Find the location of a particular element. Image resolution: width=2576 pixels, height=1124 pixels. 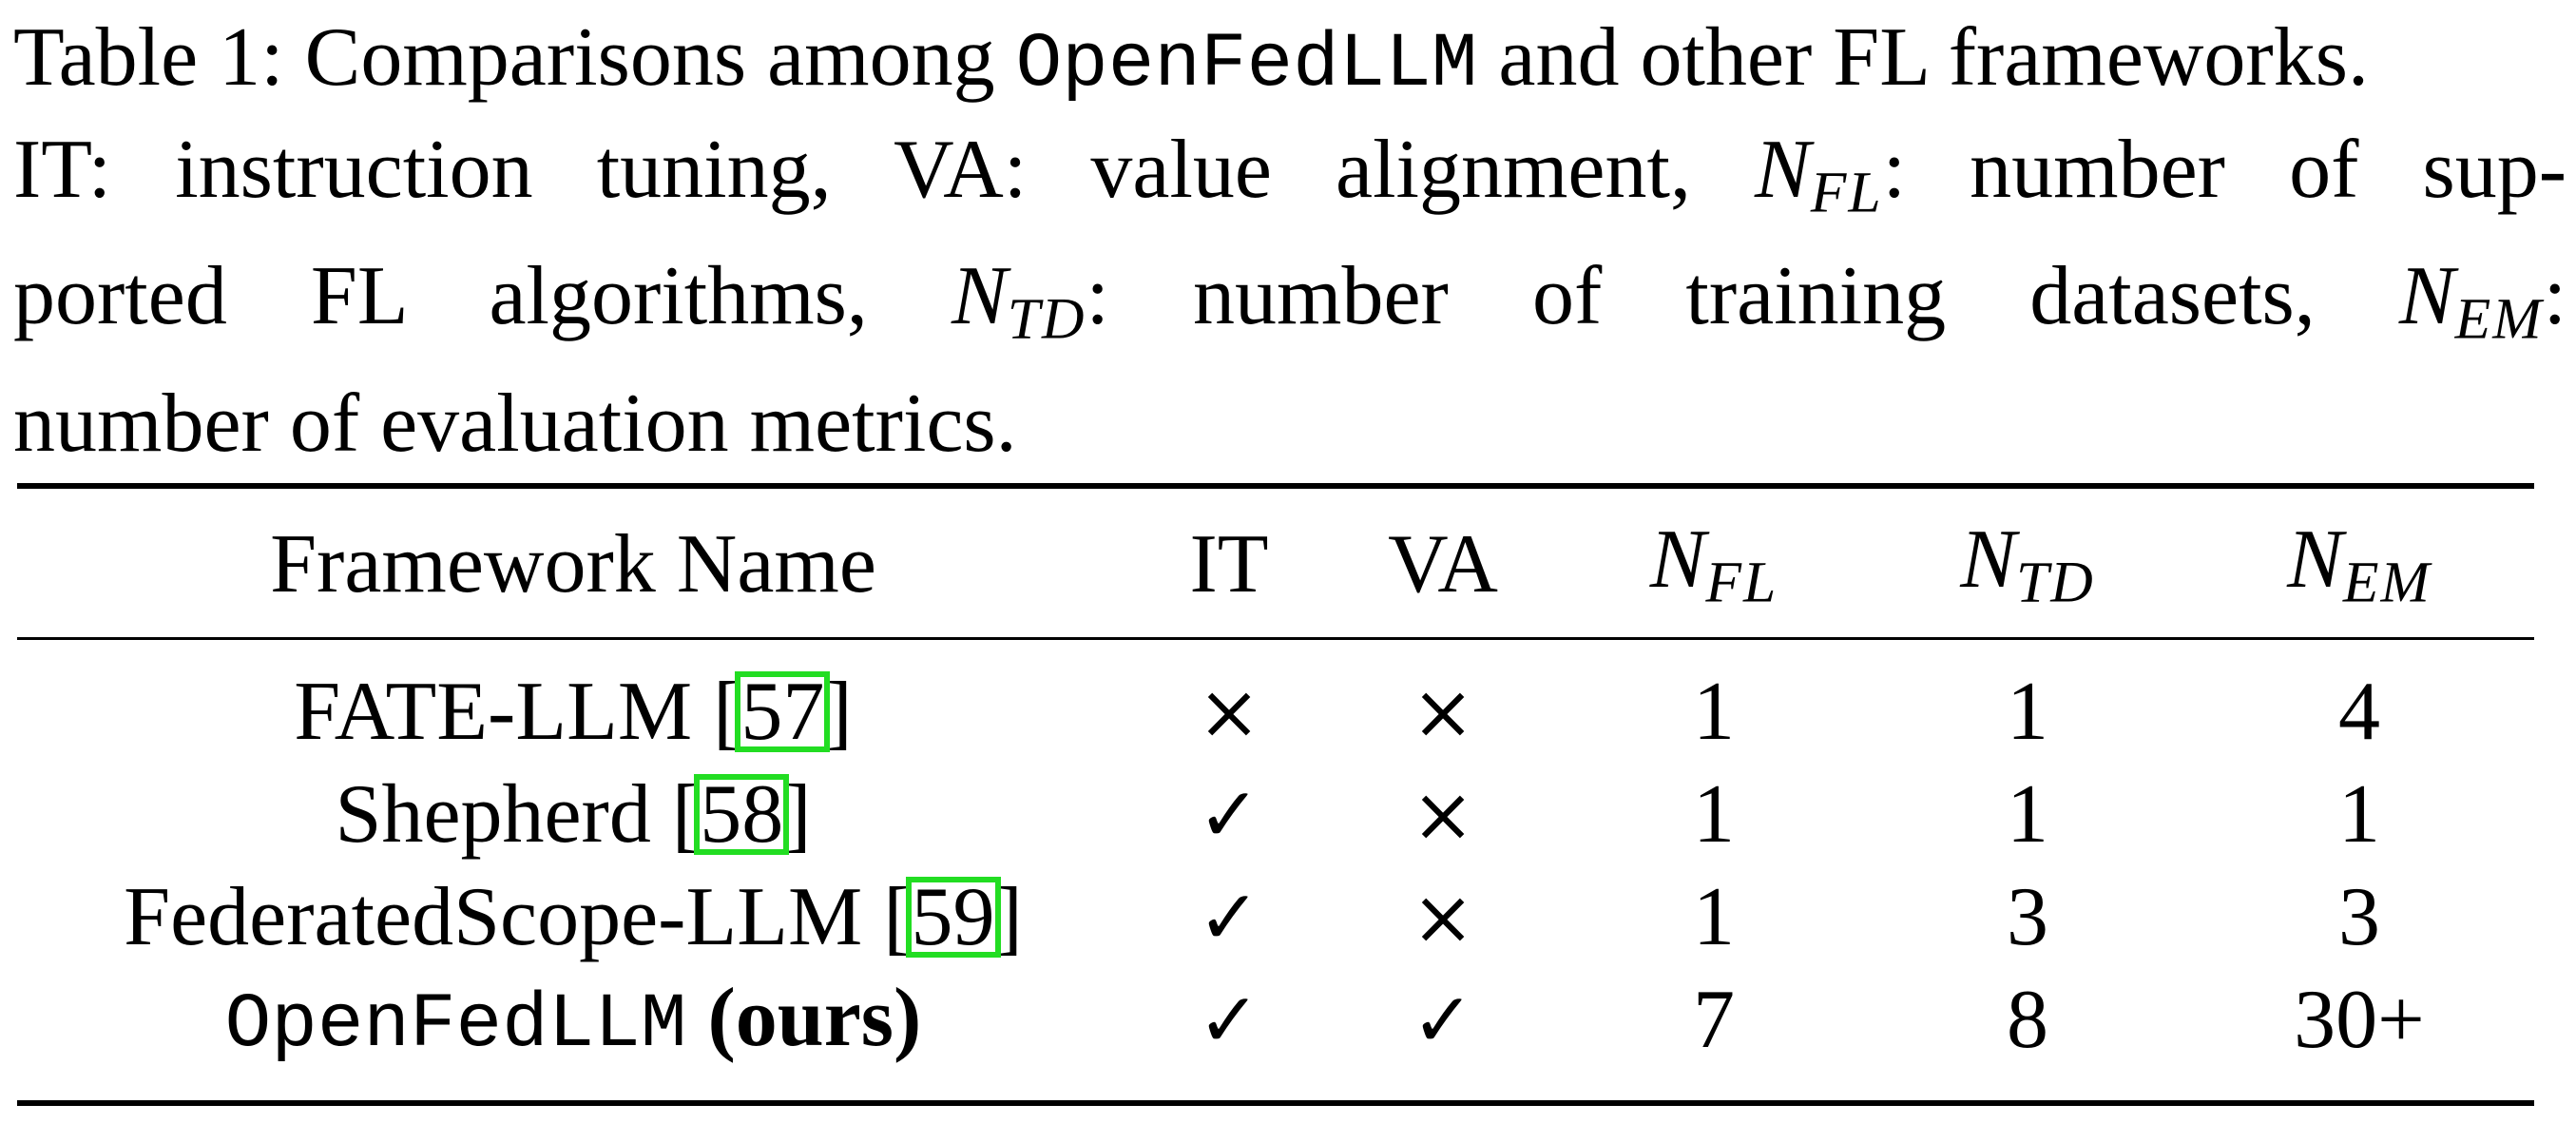

nem-cell: 3 is located at coordinates (2359, 916).